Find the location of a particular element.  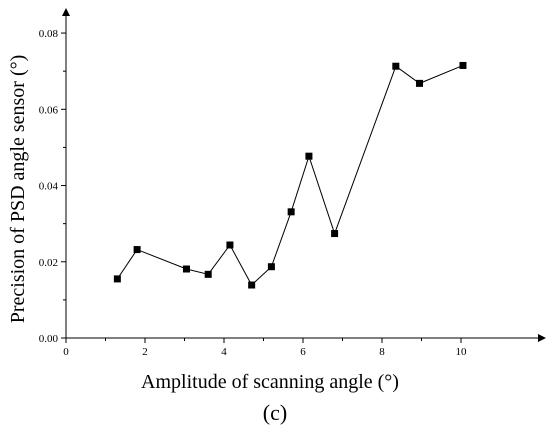

y-tick-label: 0.08 is located at coordinates (49, 34).